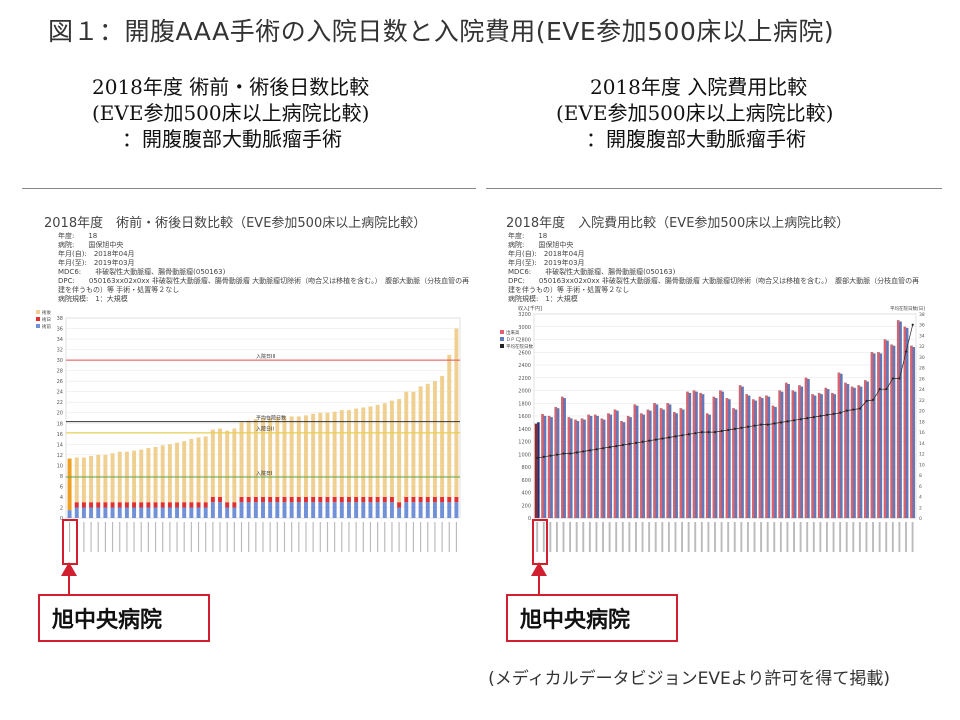 The width and height of the screenshot is (960, 720). I want to click on right-y2-tick-label: 2, so click(920, 508).